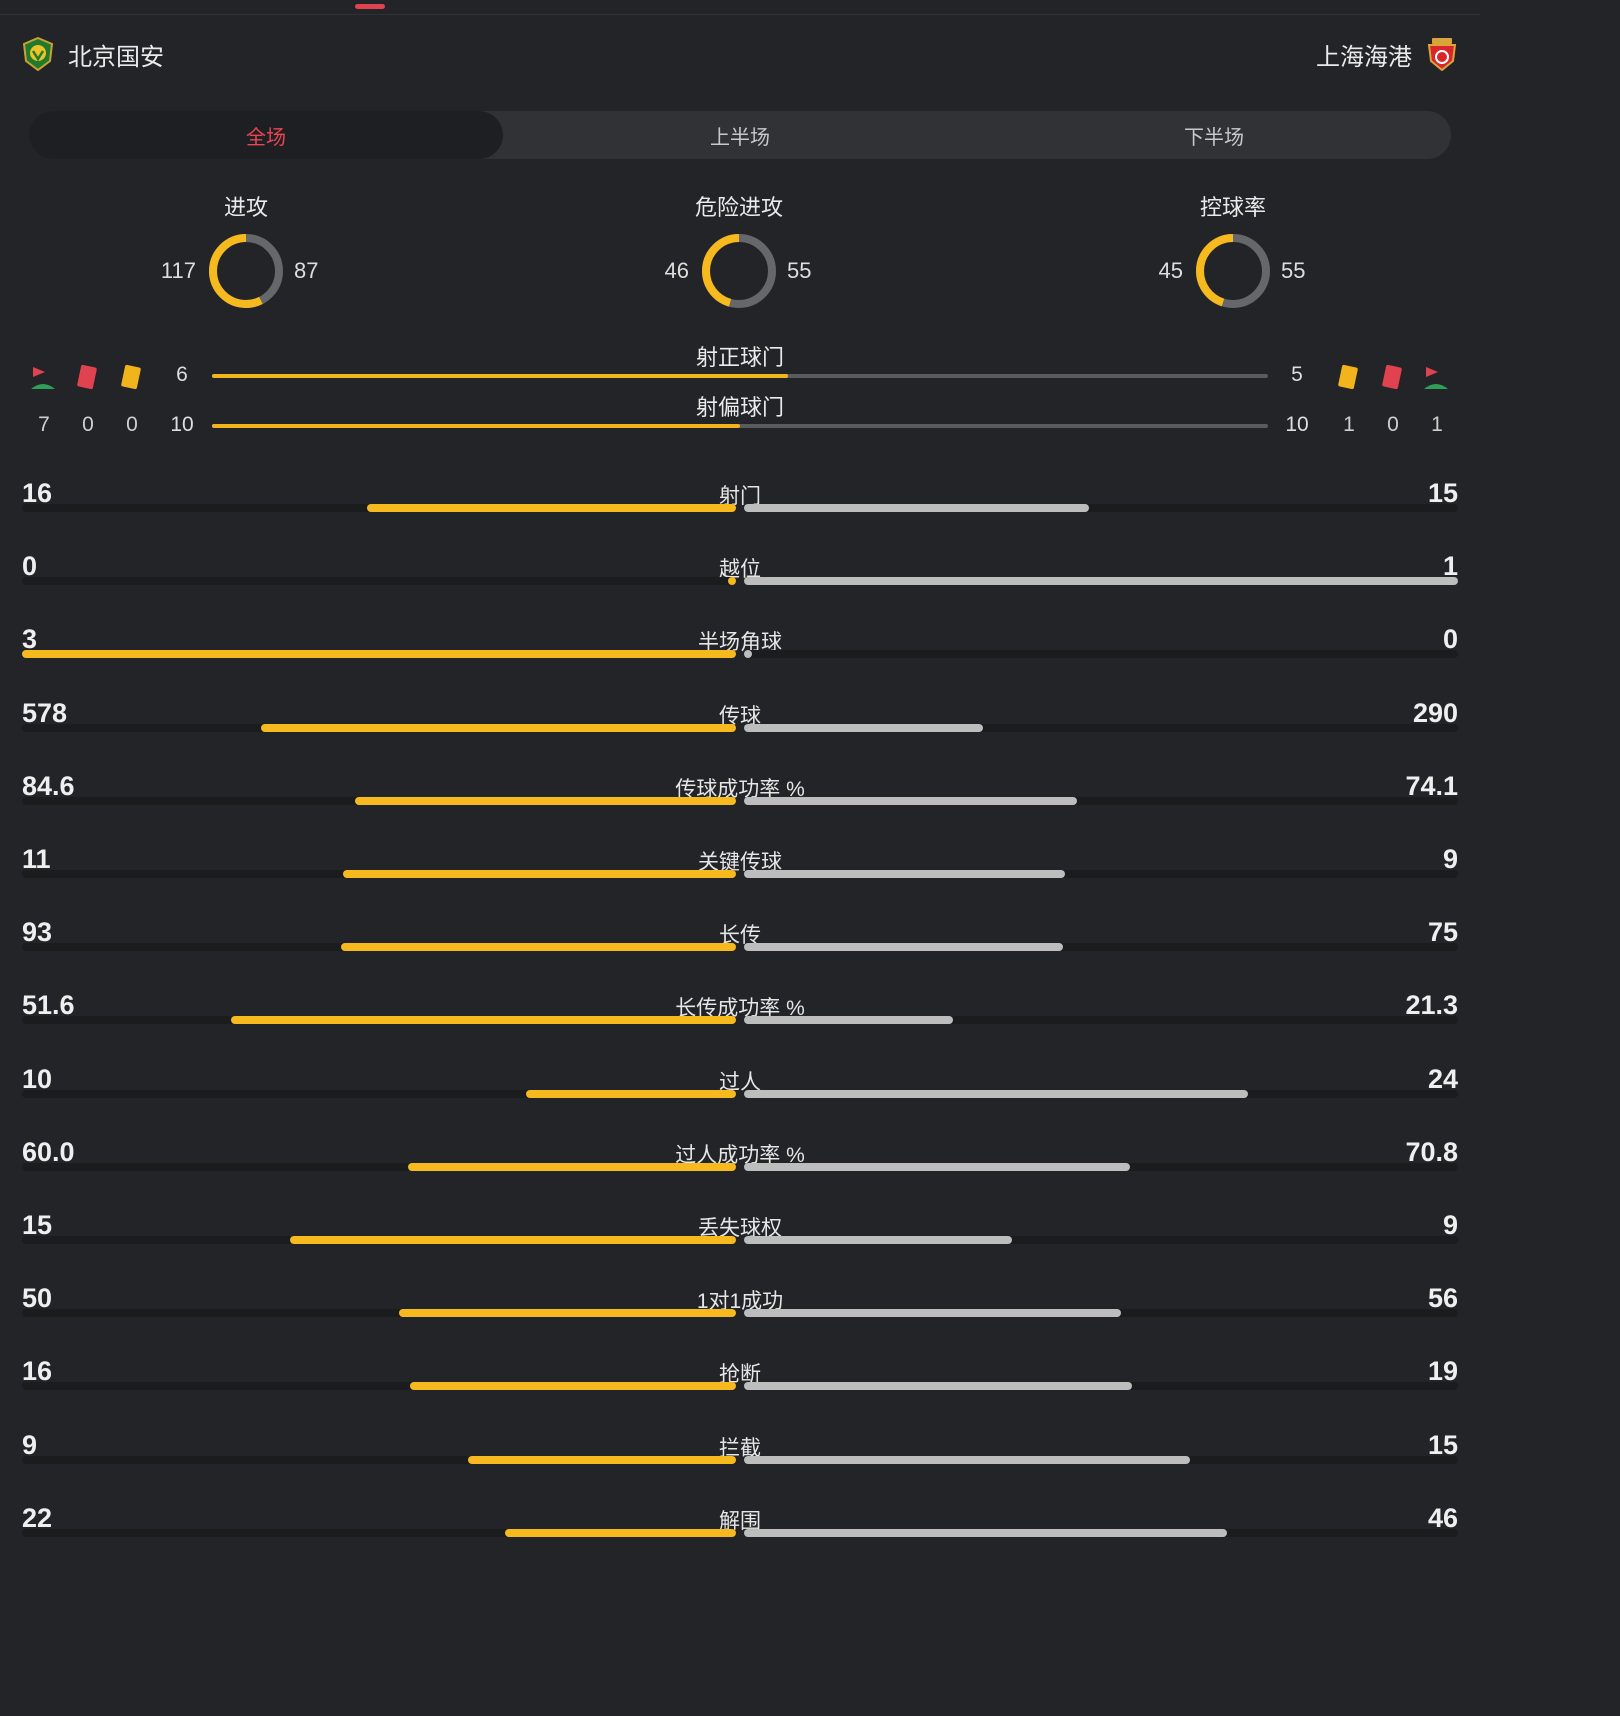  I want to click on stat-home-value: 15, so click(37, 1225).